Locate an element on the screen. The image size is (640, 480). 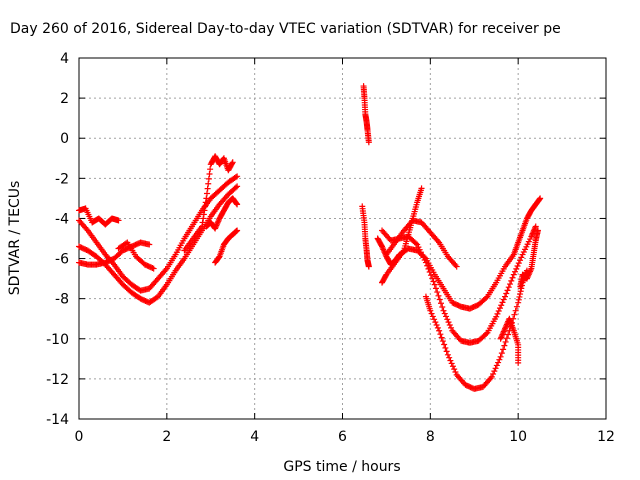
x-axis-tick-labels: 0 2 4 6 8 10 12 is located at coordinates (345, 437).